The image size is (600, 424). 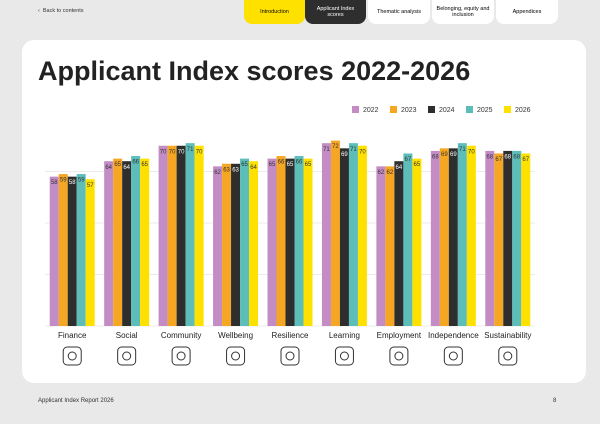 I want to click on back-link: ‹ Back to contents, so click(x=61, y=11).